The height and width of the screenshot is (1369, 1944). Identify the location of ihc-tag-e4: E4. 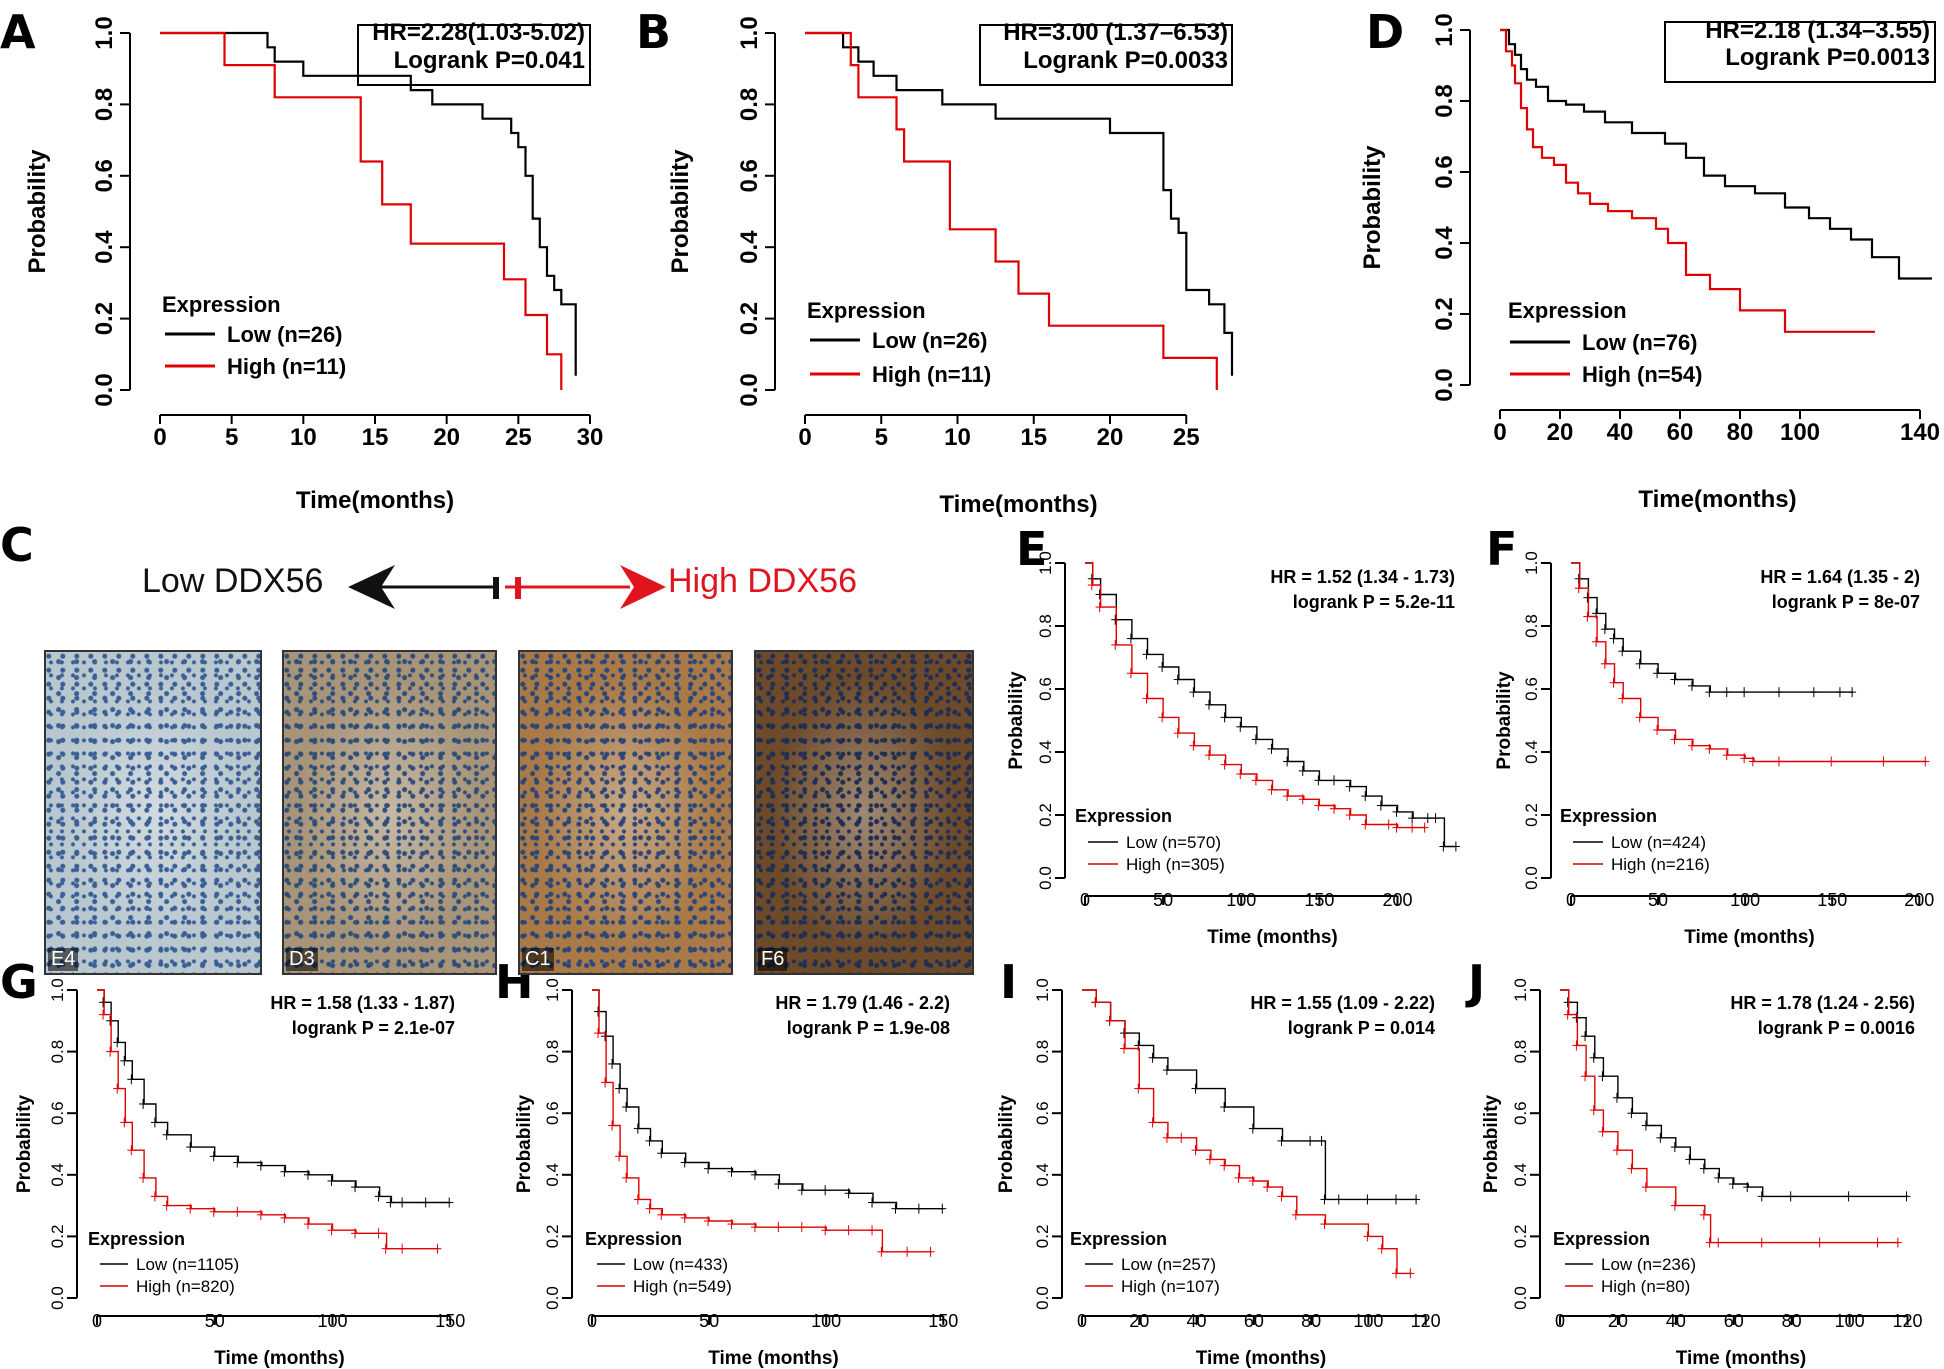
(63, 959).